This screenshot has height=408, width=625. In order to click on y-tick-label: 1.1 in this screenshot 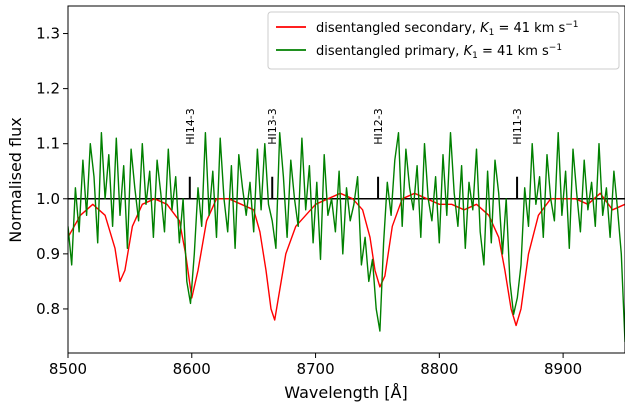, I will do `click(48, 144)`.